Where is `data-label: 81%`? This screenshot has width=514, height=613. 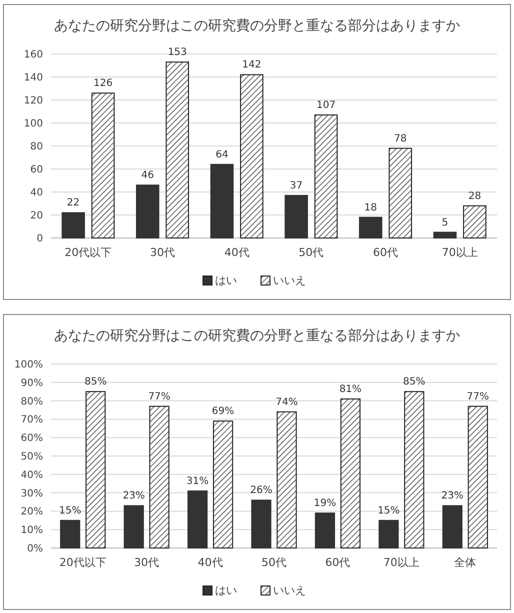
data-label: 81% is located at coordinates (350, 389).